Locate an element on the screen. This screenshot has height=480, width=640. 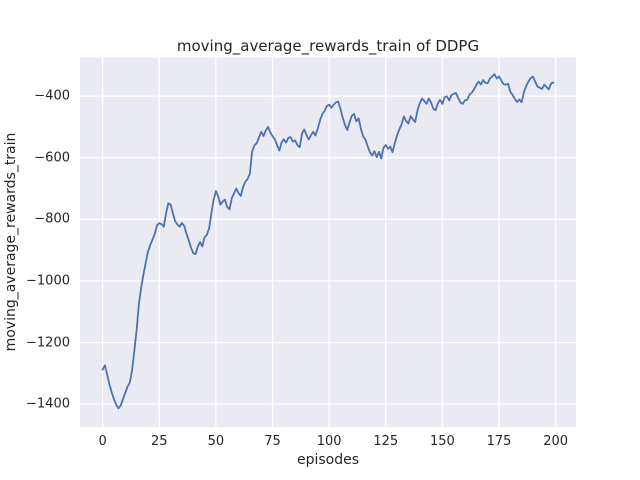
chart-title: moving_average_rewards_train of DDPG is located at coordinates (328, 46).